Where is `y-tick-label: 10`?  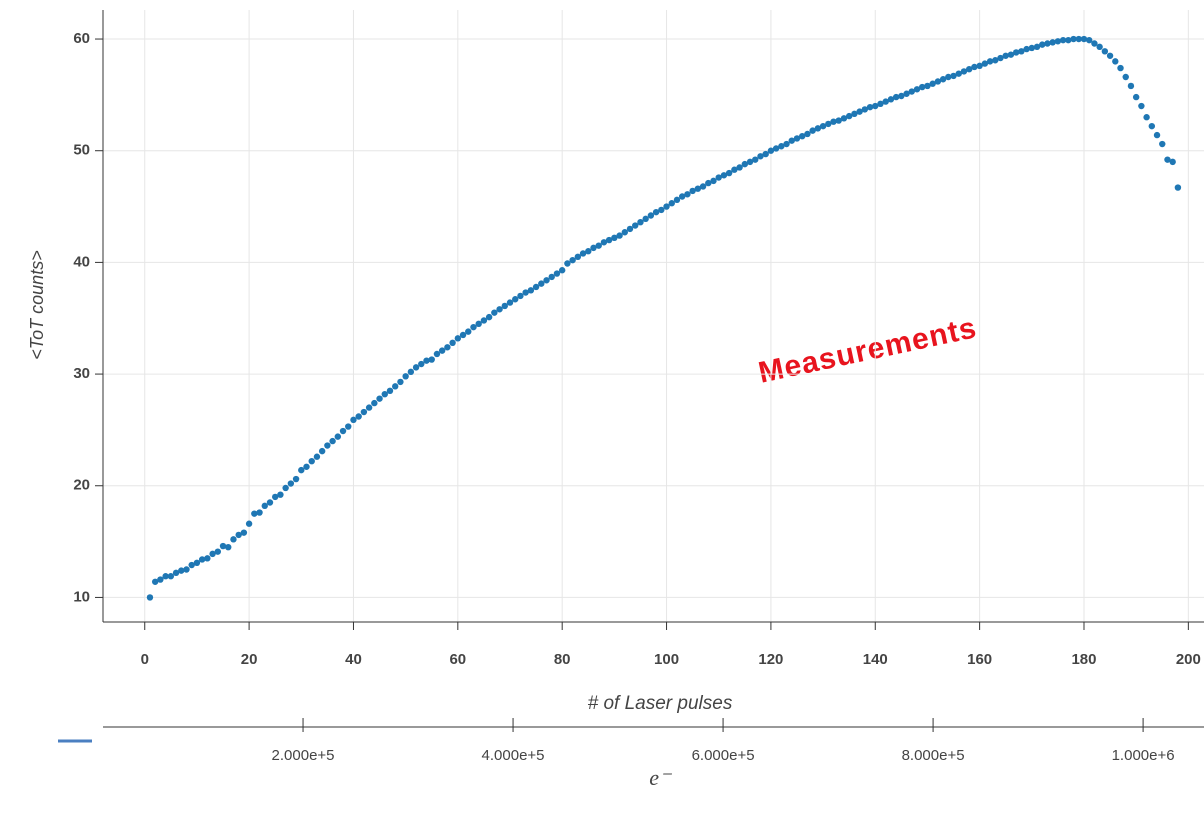 y-tick-label: 10 is located at coordinates (81, 596).